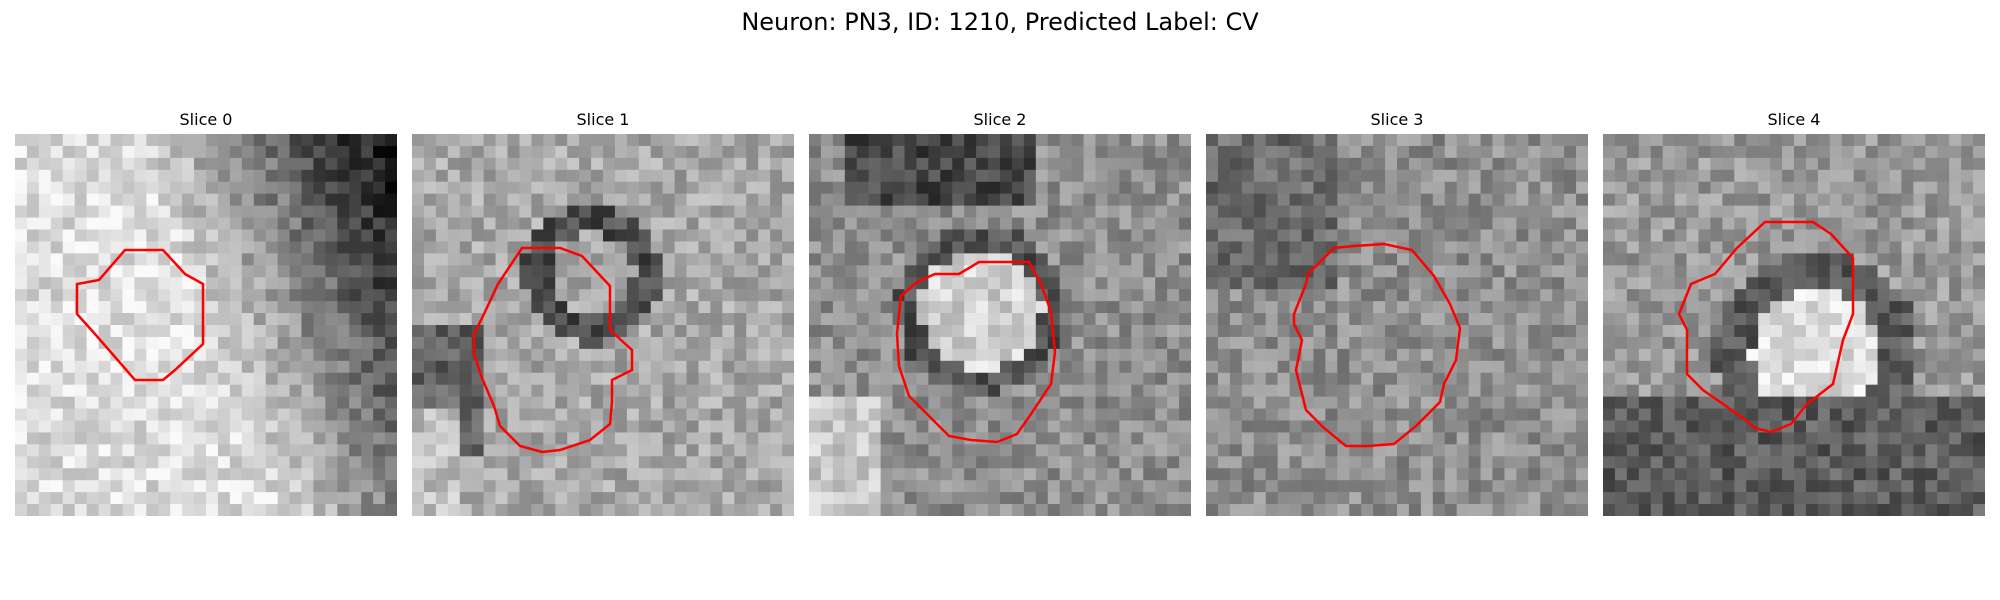 This screenshot has height=600, width=2000. Describe the element at coordinates (1766, 327) in the screenshot. I see `slice-4-outline` at that location.